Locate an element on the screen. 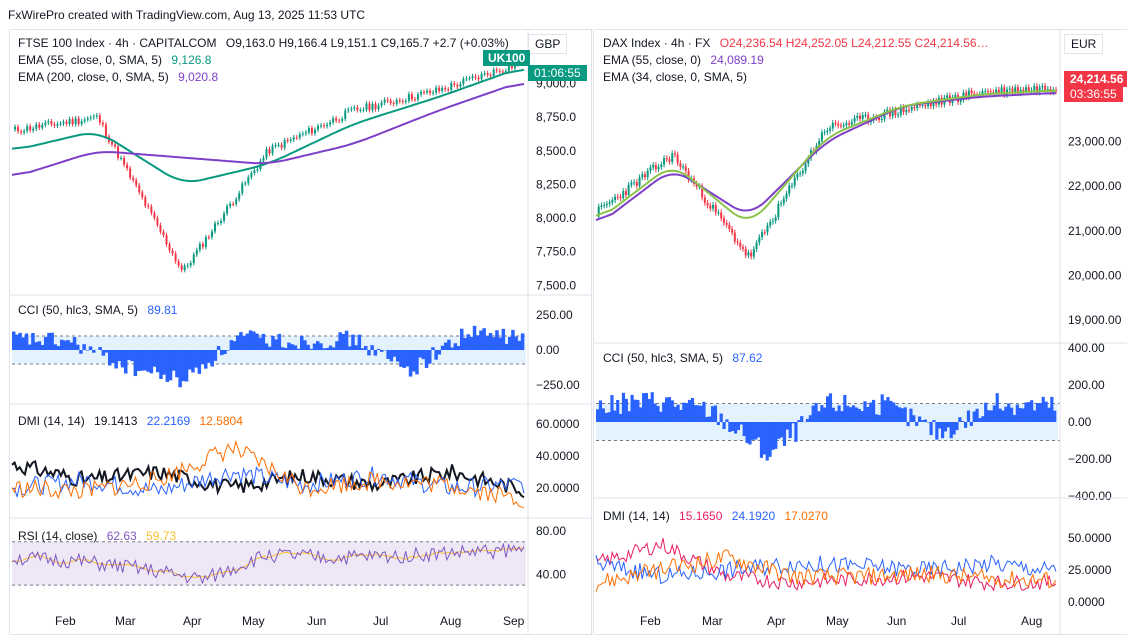  ftse-ema1-value: 9,126.8 is located at coordinates (191, 60).